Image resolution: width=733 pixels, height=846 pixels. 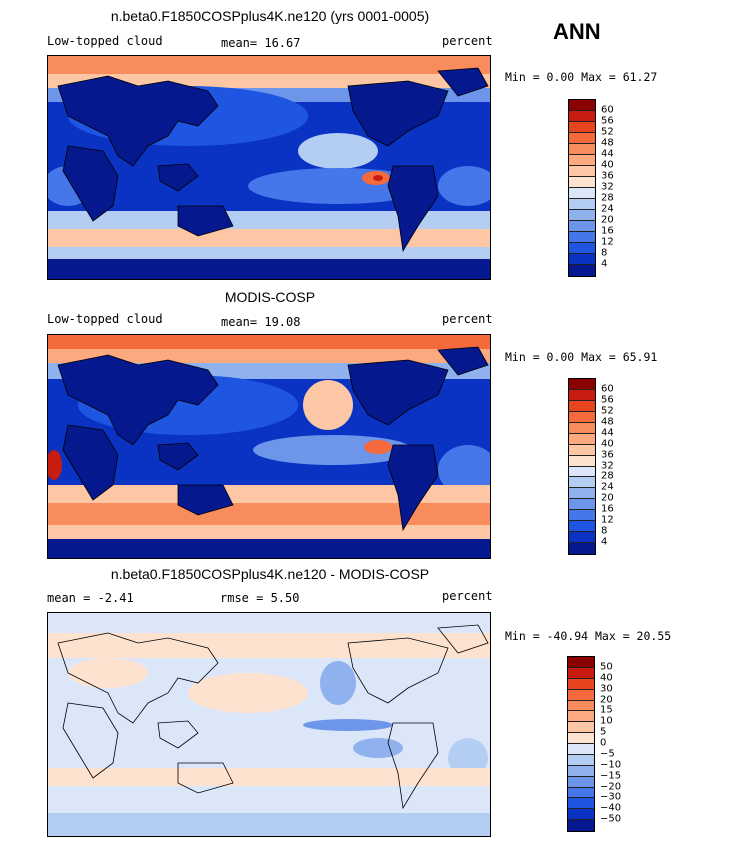 I want to click on panel-3-tick: 15, so click(x=606, y=710).